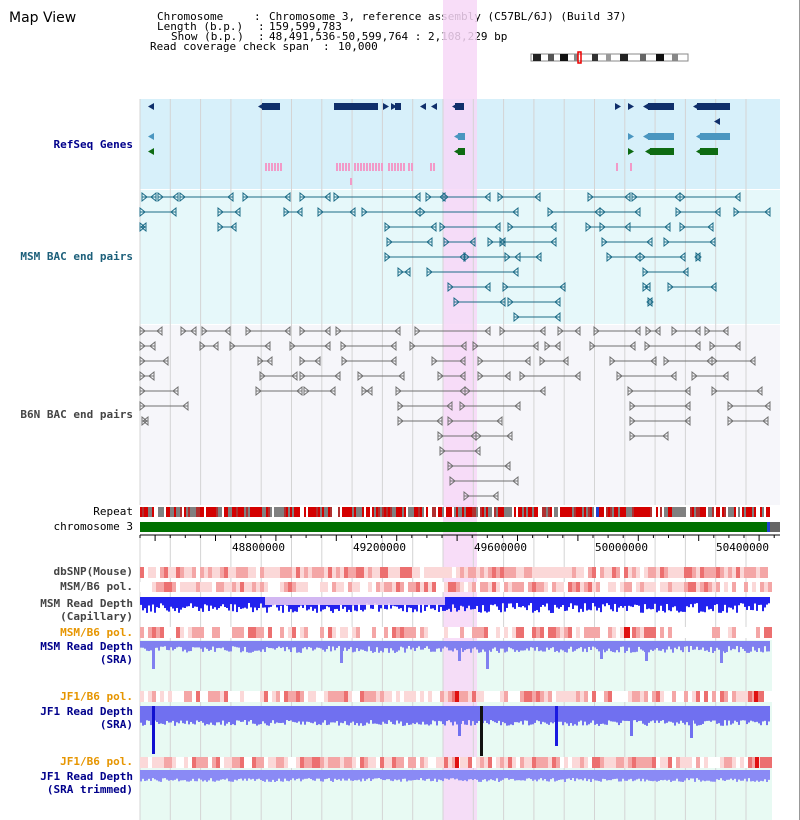 The image size is (800, 820). Describe the element at coordinates (86, 711) in the screenshot. I see `jf1-read-depth-sra-label: JF1 Read Depth` at that location.